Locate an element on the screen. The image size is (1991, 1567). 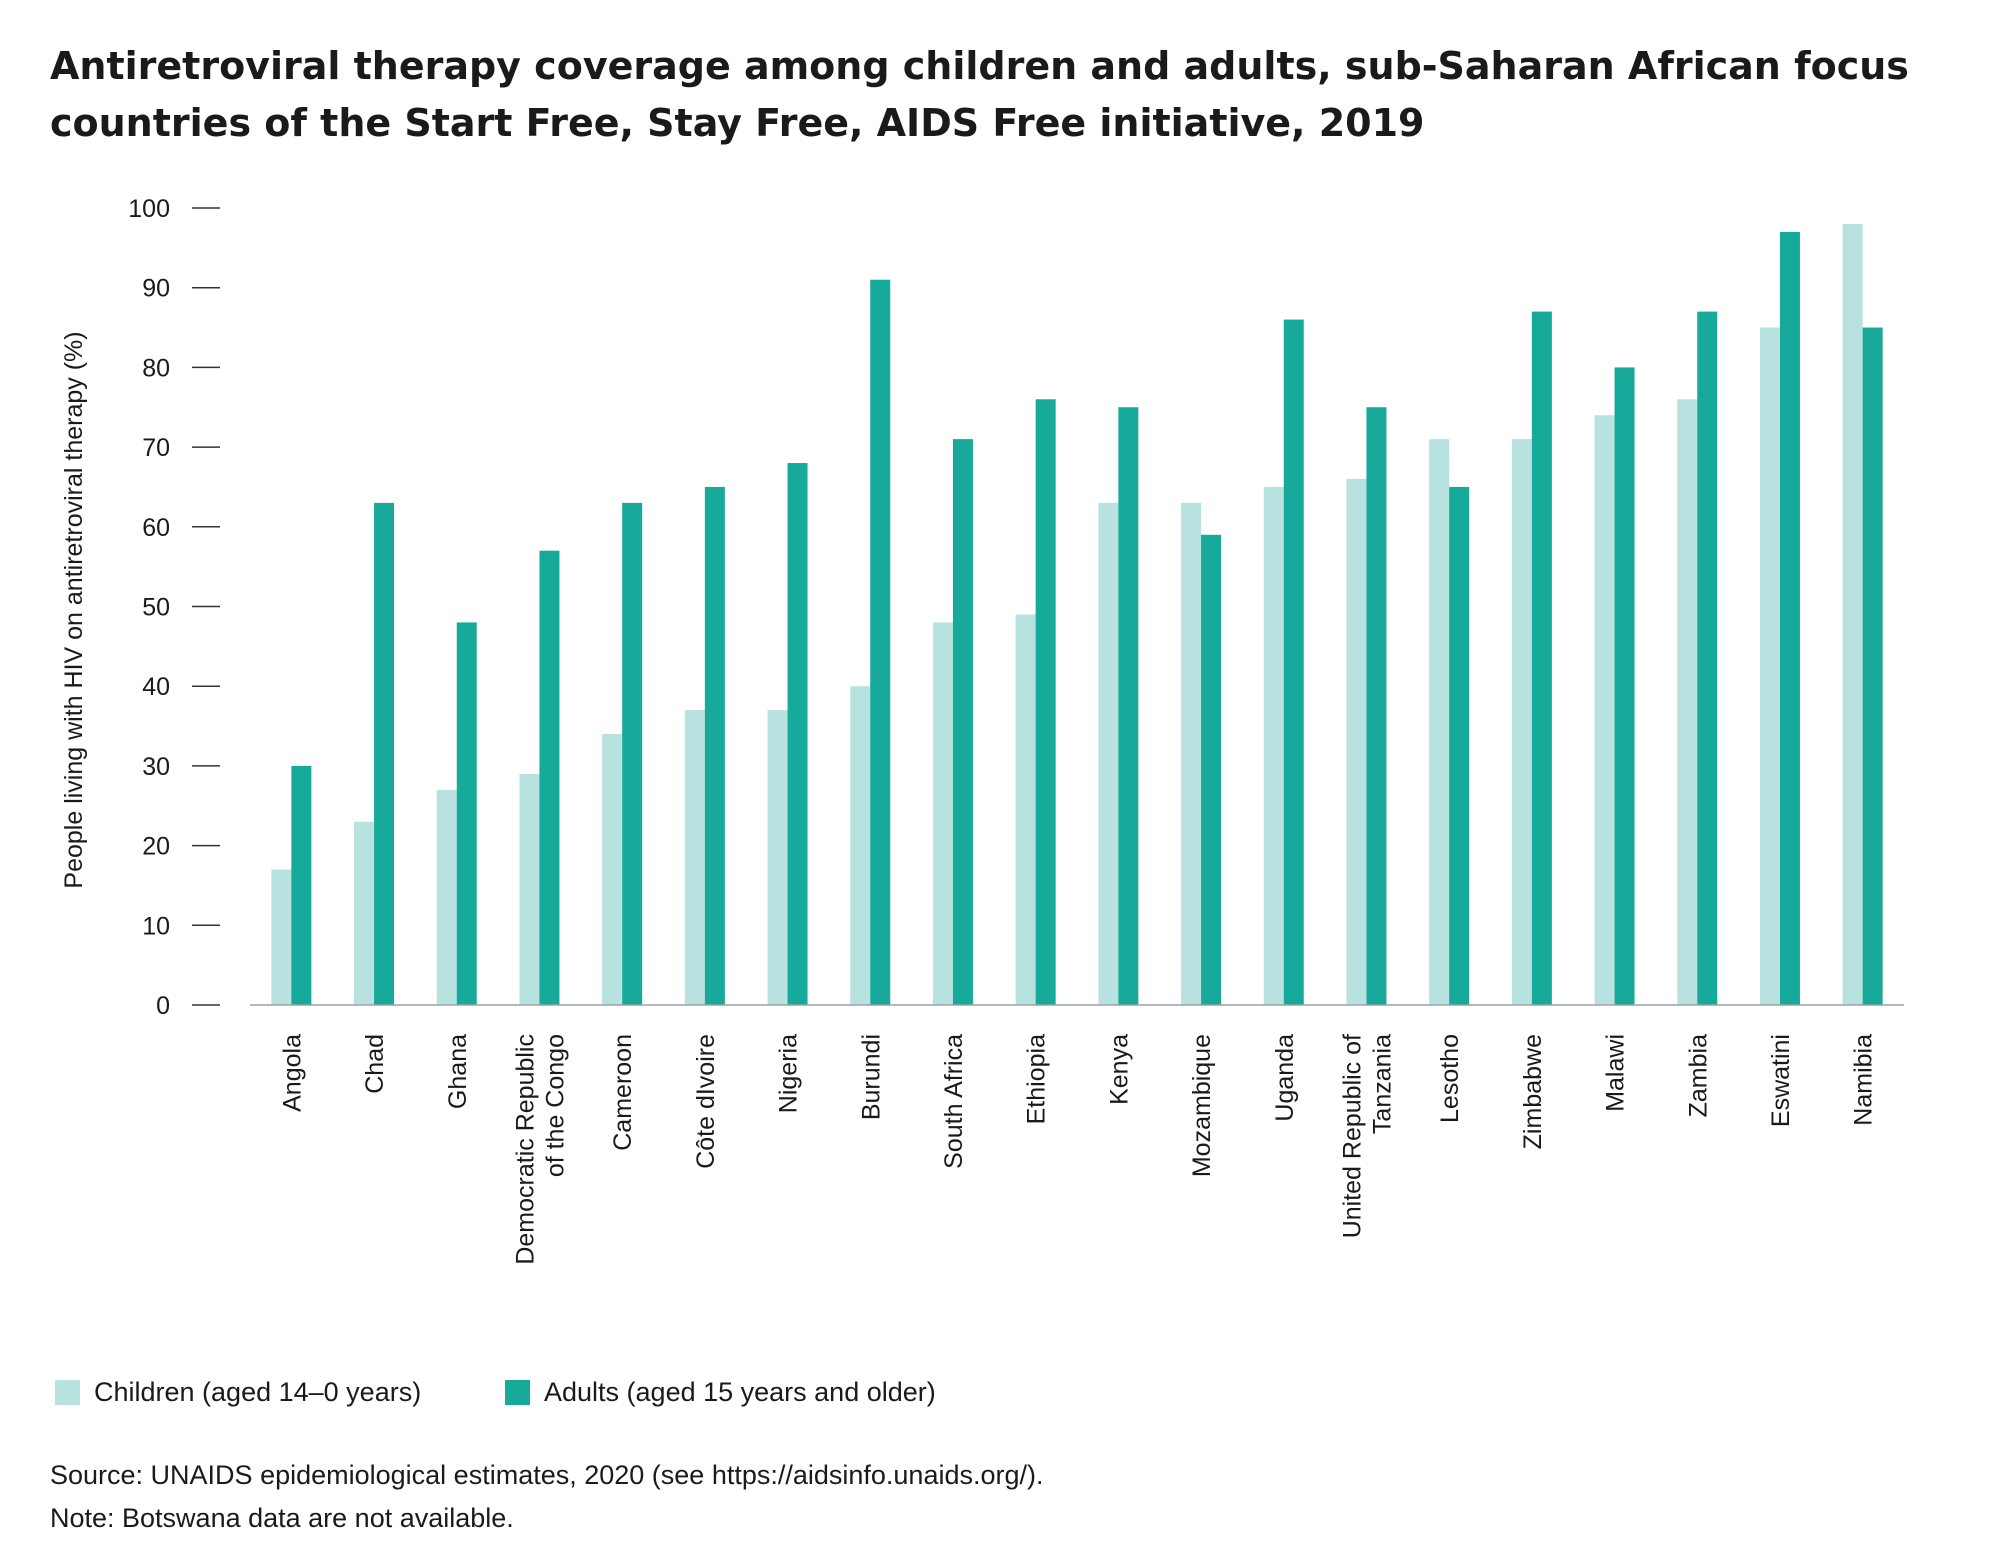
x-category-label: Kenya is located at coordinates (1119, 1069).